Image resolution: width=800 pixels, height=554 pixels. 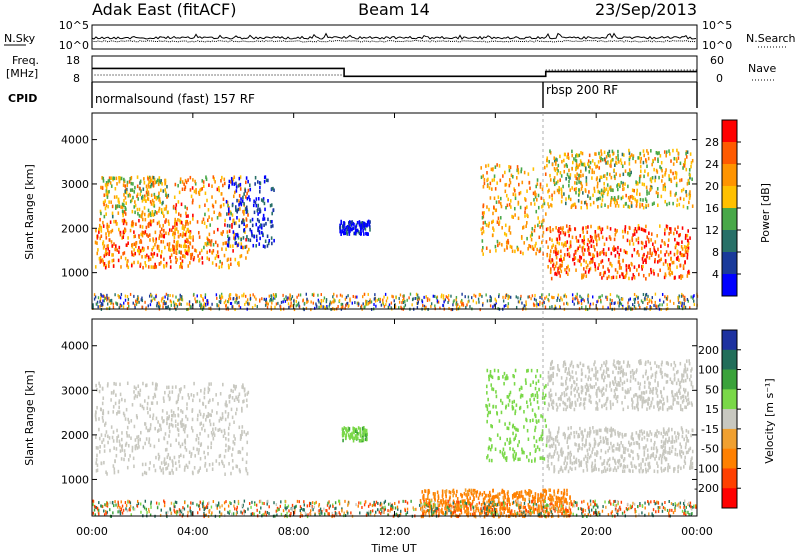 What do you see at coordinates (20, 38) in the screenshot?
I see `noise-sky-label: N.Sky` at bounding box center [20, 38].